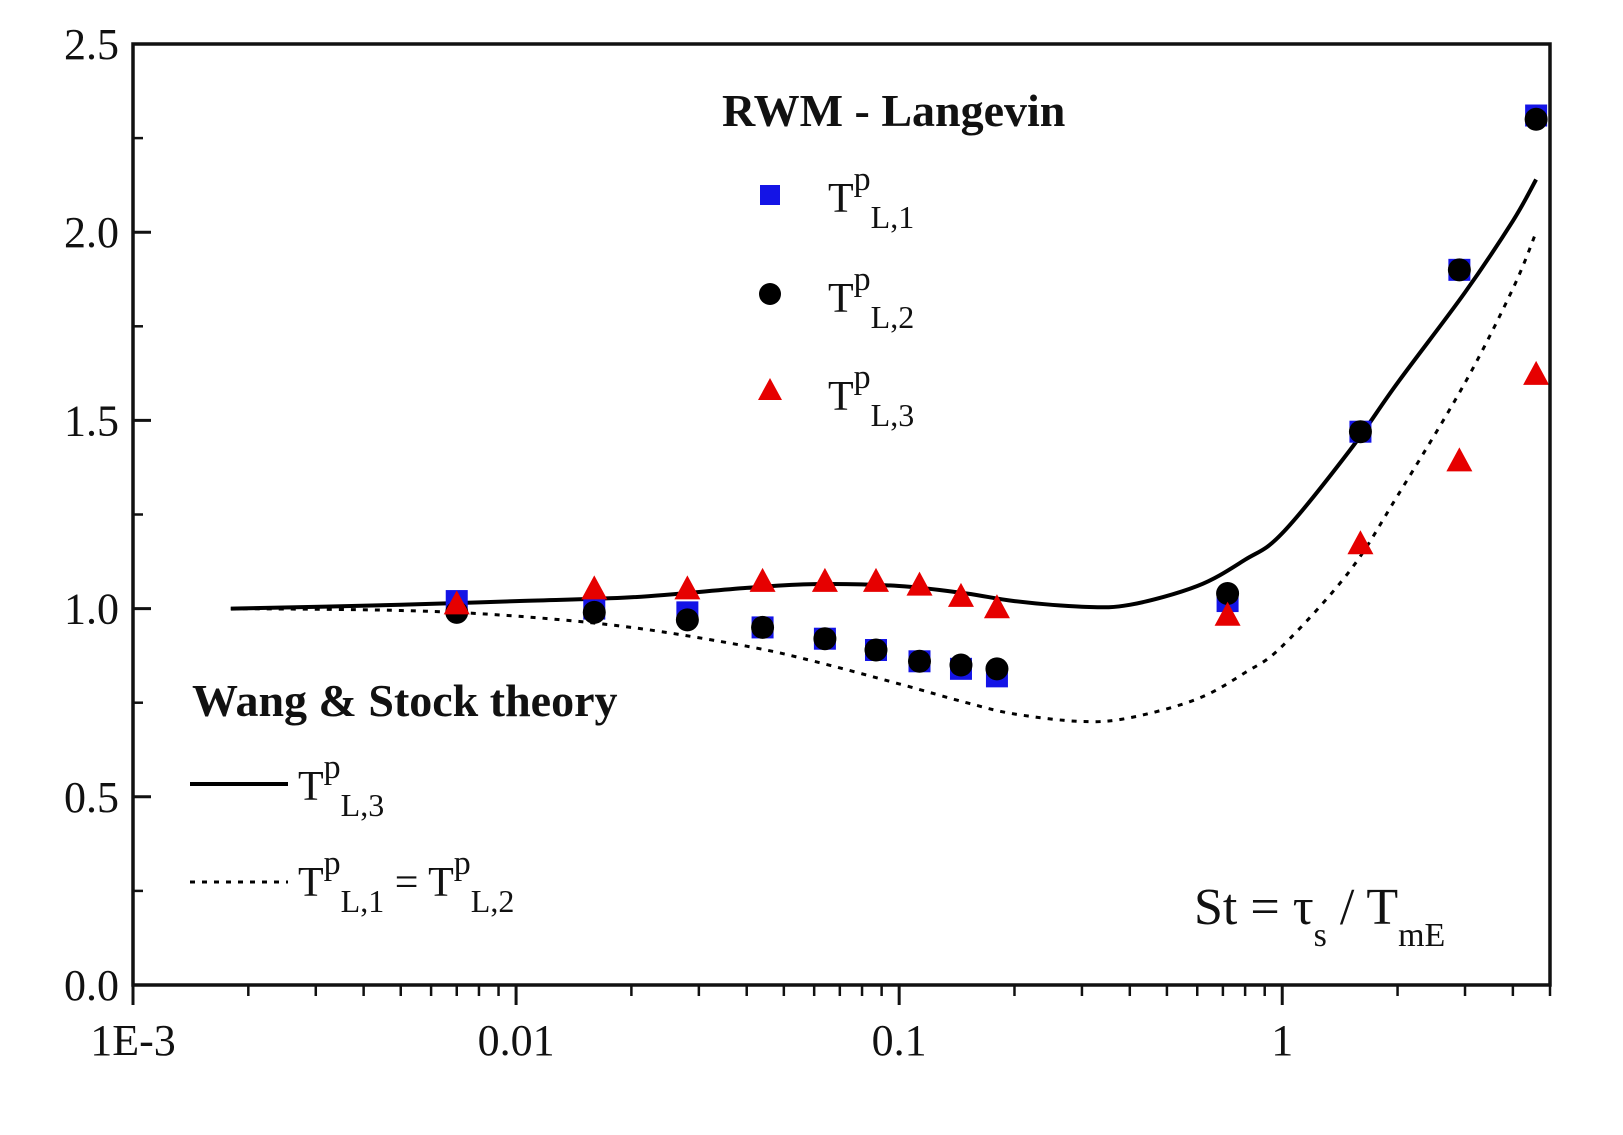  I want to click on y-tick-label: 1.0, so click(91, 609).